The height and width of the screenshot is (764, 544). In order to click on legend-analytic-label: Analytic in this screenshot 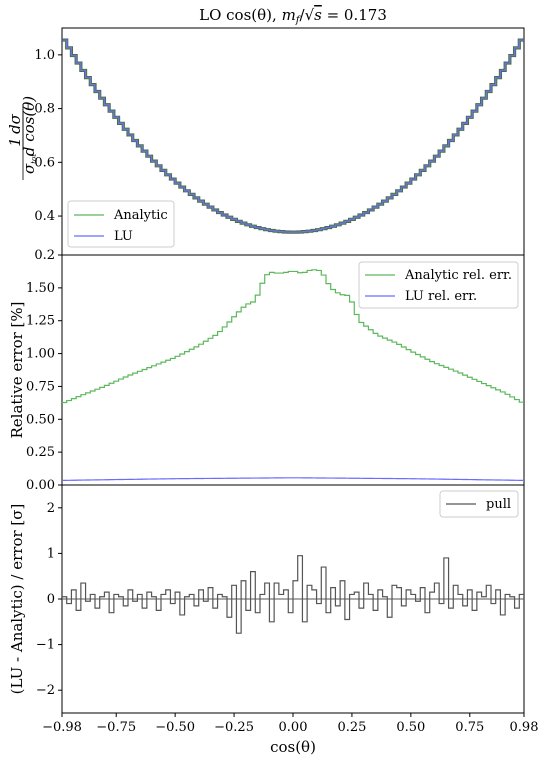, I will do `click(140, 215)`.